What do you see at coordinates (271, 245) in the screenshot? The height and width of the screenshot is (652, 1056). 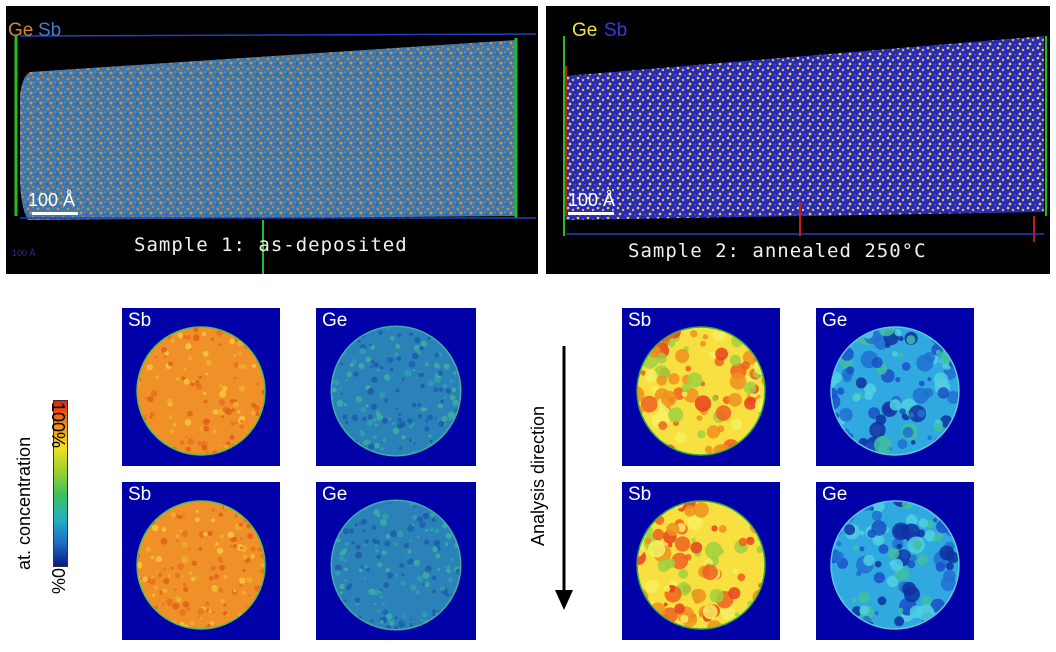 I see `caption-sample-1: Sample 1: as-deposited` at bounding box center [271, 245].